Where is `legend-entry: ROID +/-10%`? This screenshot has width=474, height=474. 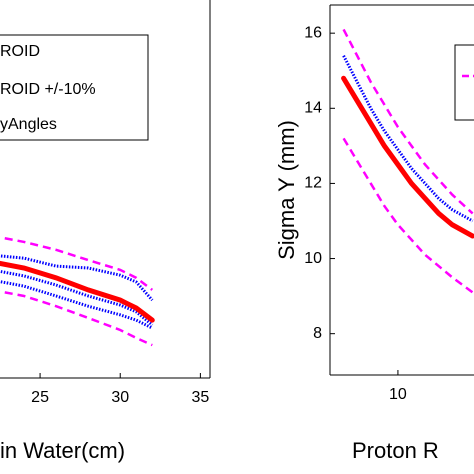
legend-entry: ROID +/-10% is located at coordinates (48, 89).